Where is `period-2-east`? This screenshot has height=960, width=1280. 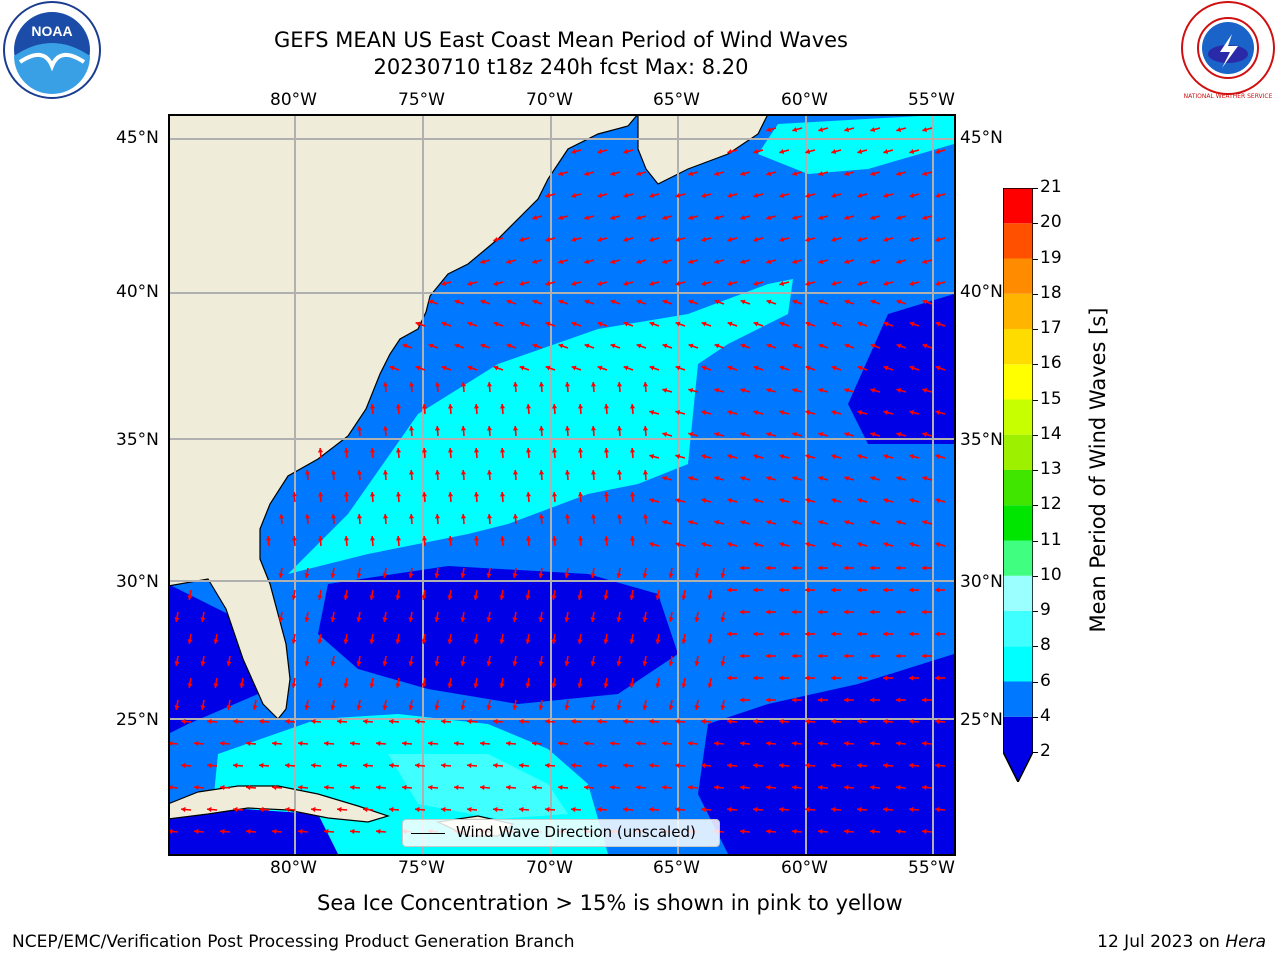 period-2-east is located at coordinates (901, 369).